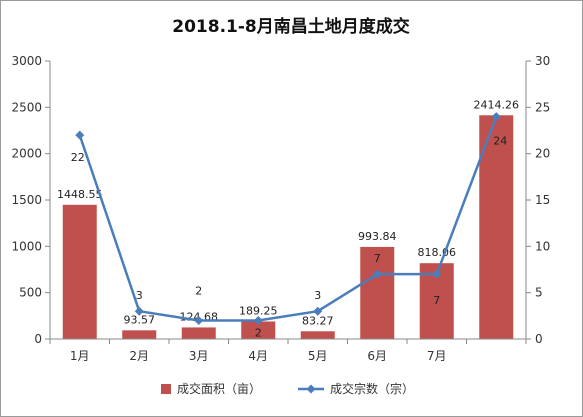 The width and height of the screenshot is (583, 417). I want to click on bar-data-label: 993.84, so click(377, 236).